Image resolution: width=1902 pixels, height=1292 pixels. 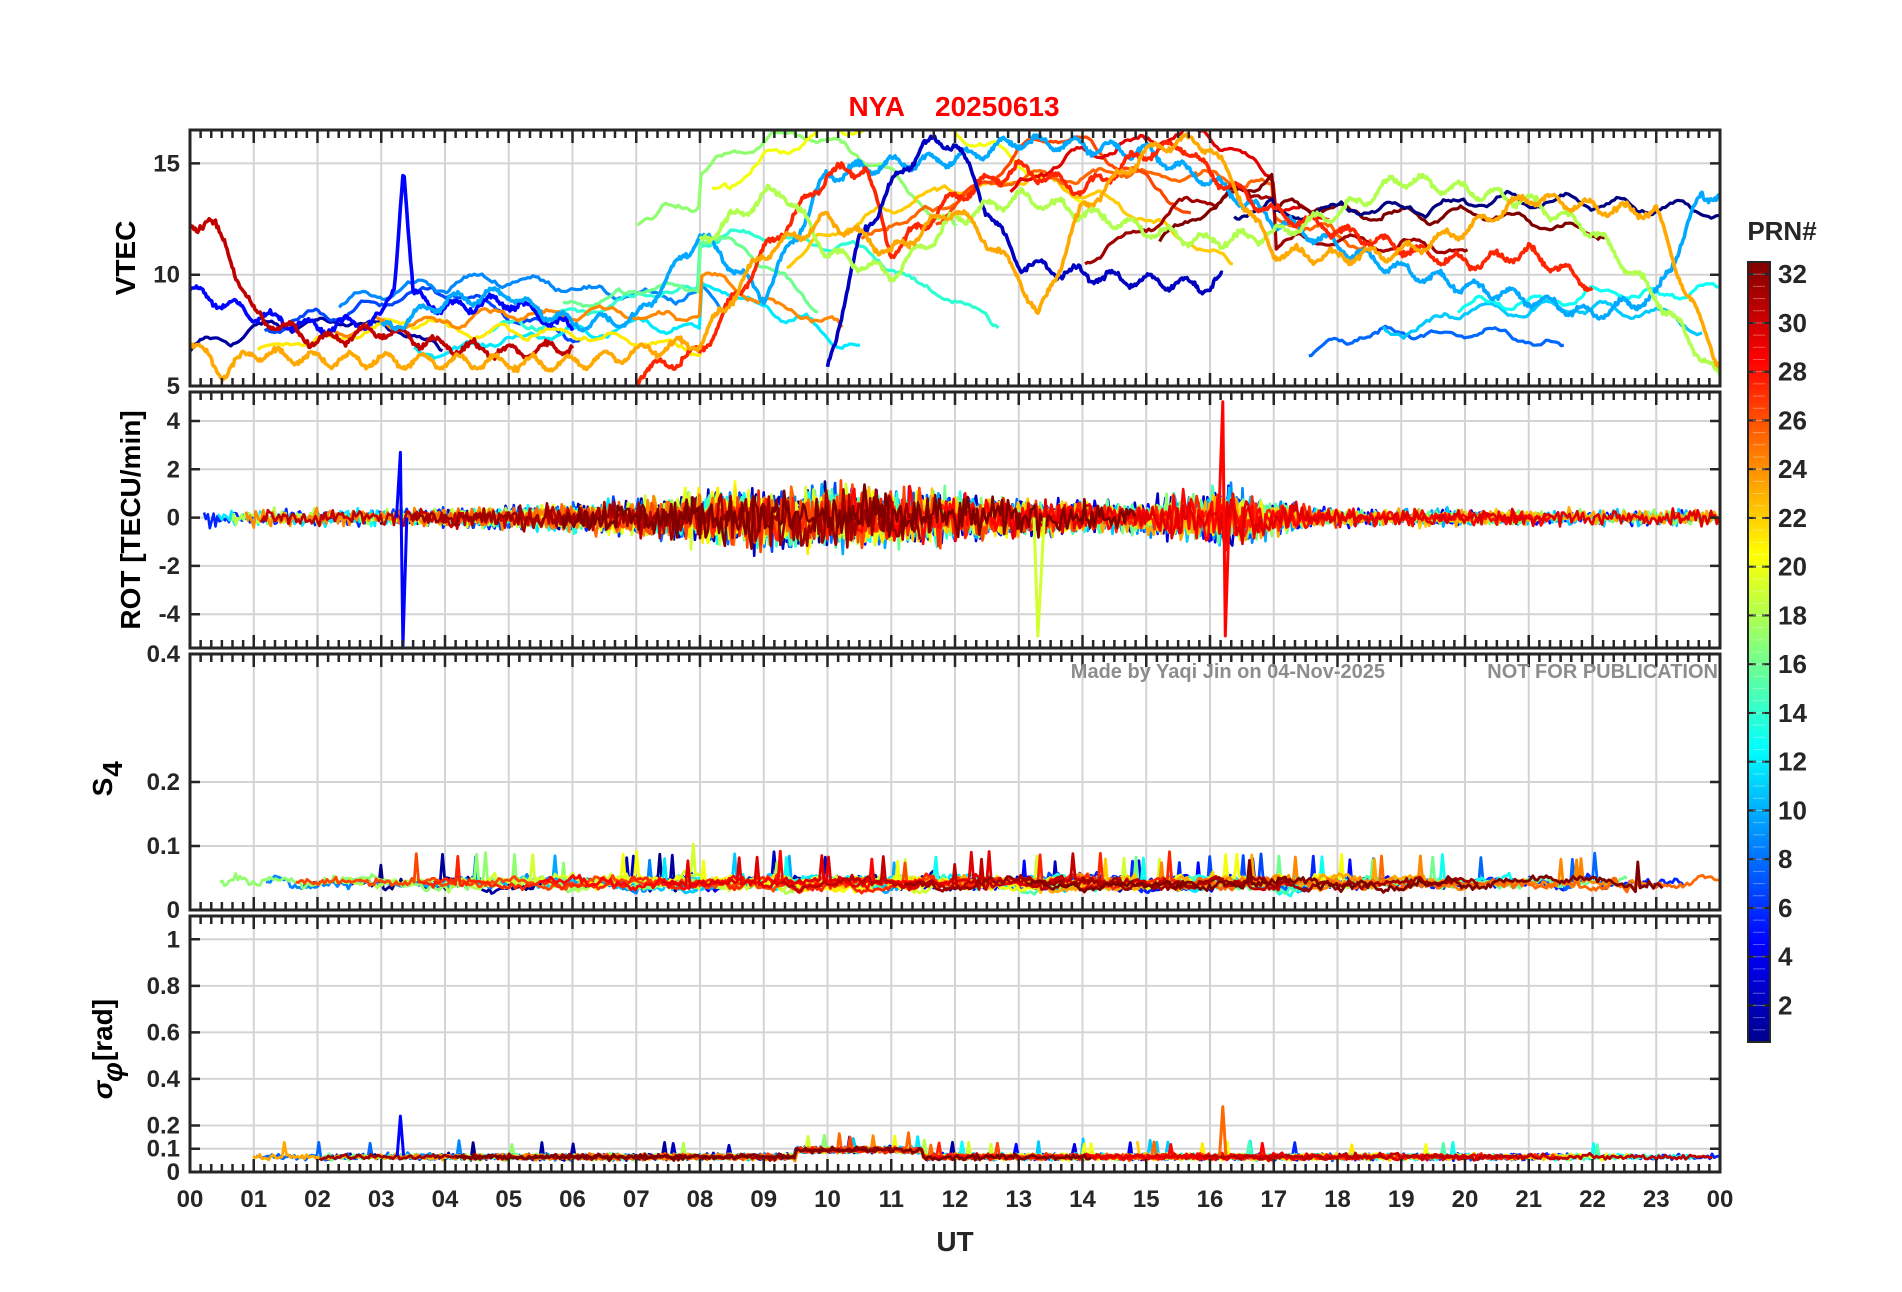 What do you see at coordinates (1465, 1199) in the screenshot?
I see `x-tick-label: 20` at bounding box center [1465, 1199].